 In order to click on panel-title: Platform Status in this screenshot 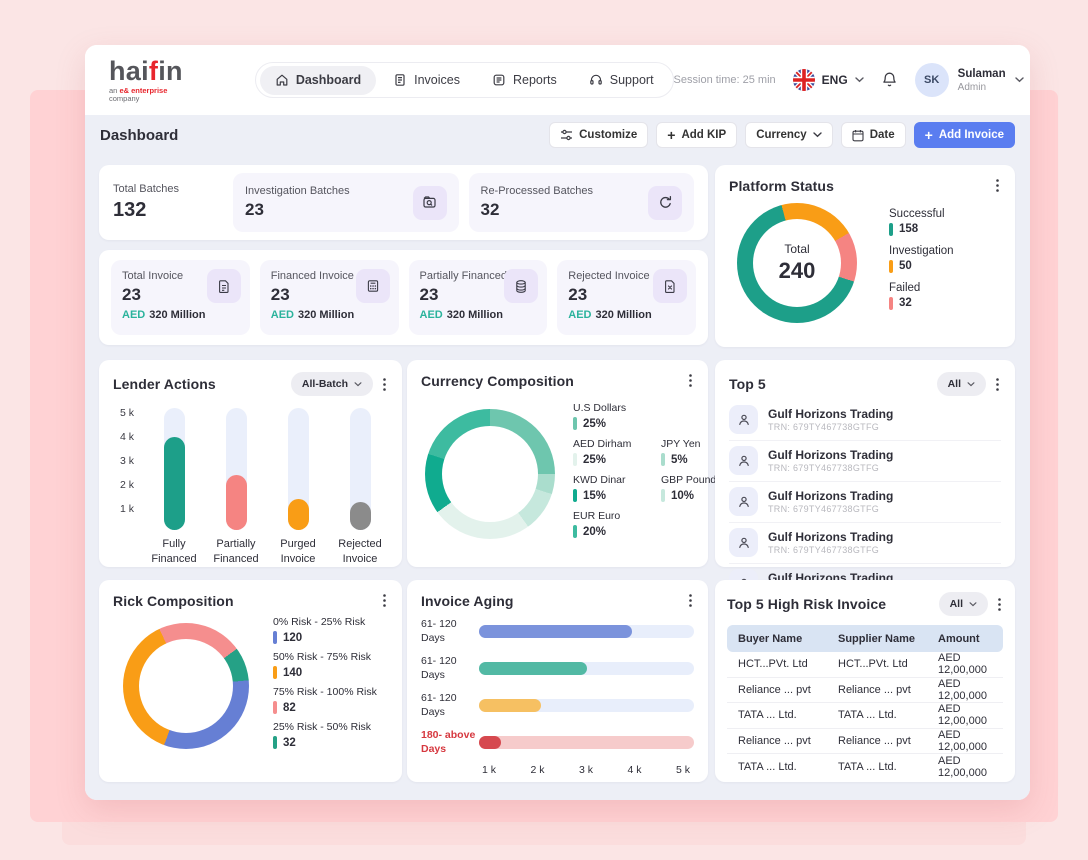, I will do `click(781, 185)`.